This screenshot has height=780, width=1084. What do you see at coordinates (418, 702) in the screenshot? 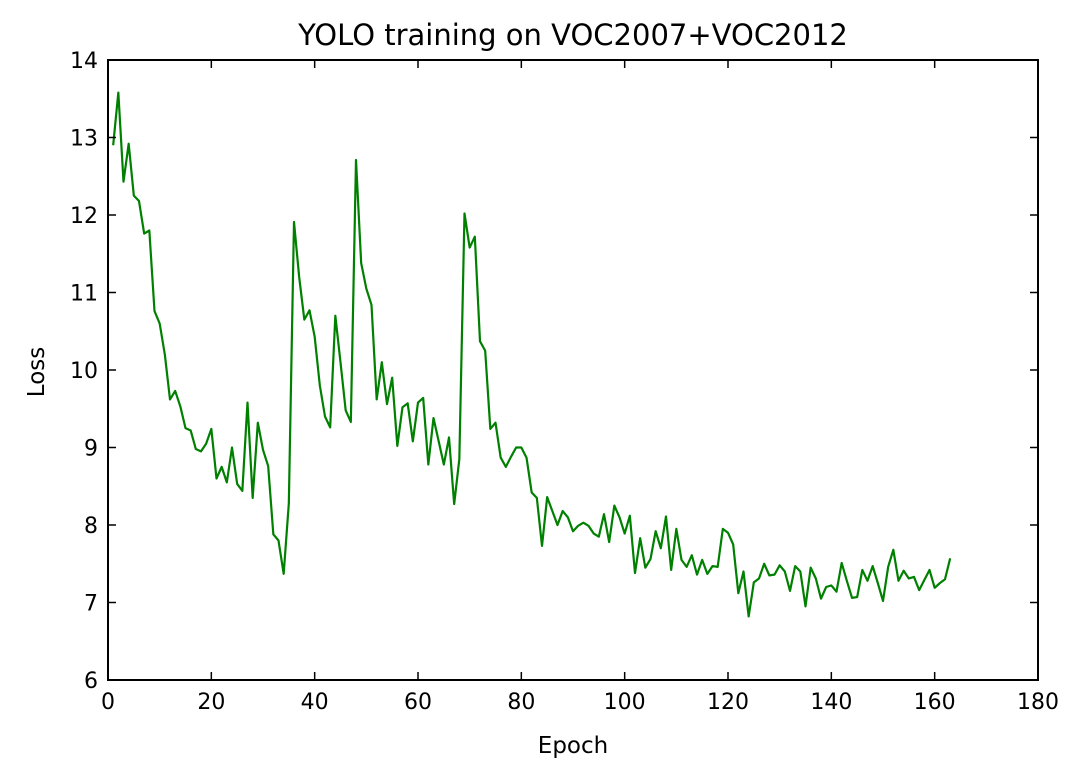
I see `x-tick-label-3: 60` at bounding box center [418, 702].